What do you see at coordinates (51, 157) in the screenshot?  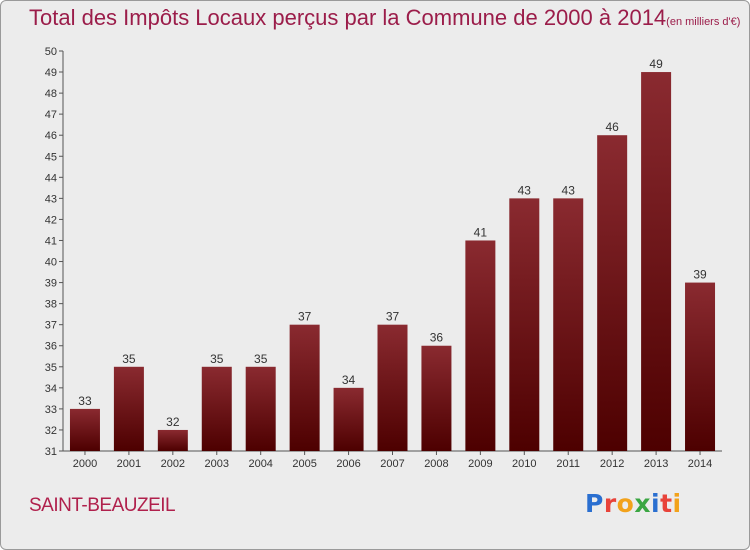 I see `y-tick-label: 45` at bounding box center [51, 157].